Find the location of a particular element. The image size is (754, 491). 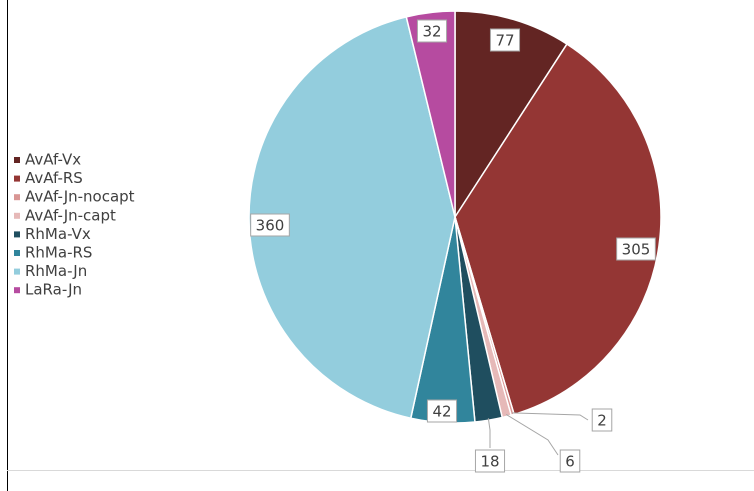

legend-label: RhMa-Jn is located at coordinates (56, 271).